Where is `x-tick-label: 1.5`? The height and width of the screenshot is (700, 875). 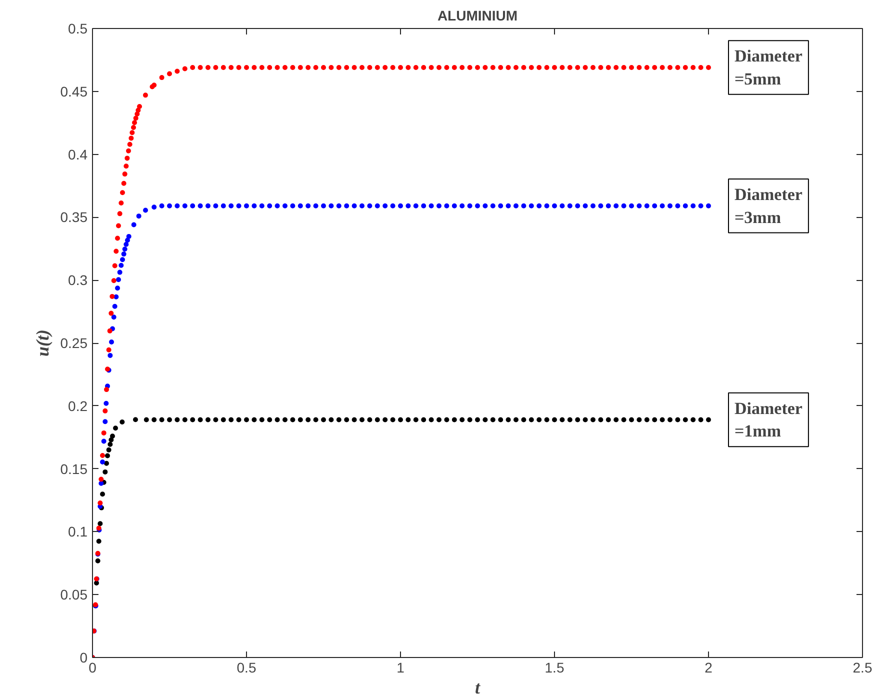 x-tick-label: 1.5 is located at coordinates (554, 668).